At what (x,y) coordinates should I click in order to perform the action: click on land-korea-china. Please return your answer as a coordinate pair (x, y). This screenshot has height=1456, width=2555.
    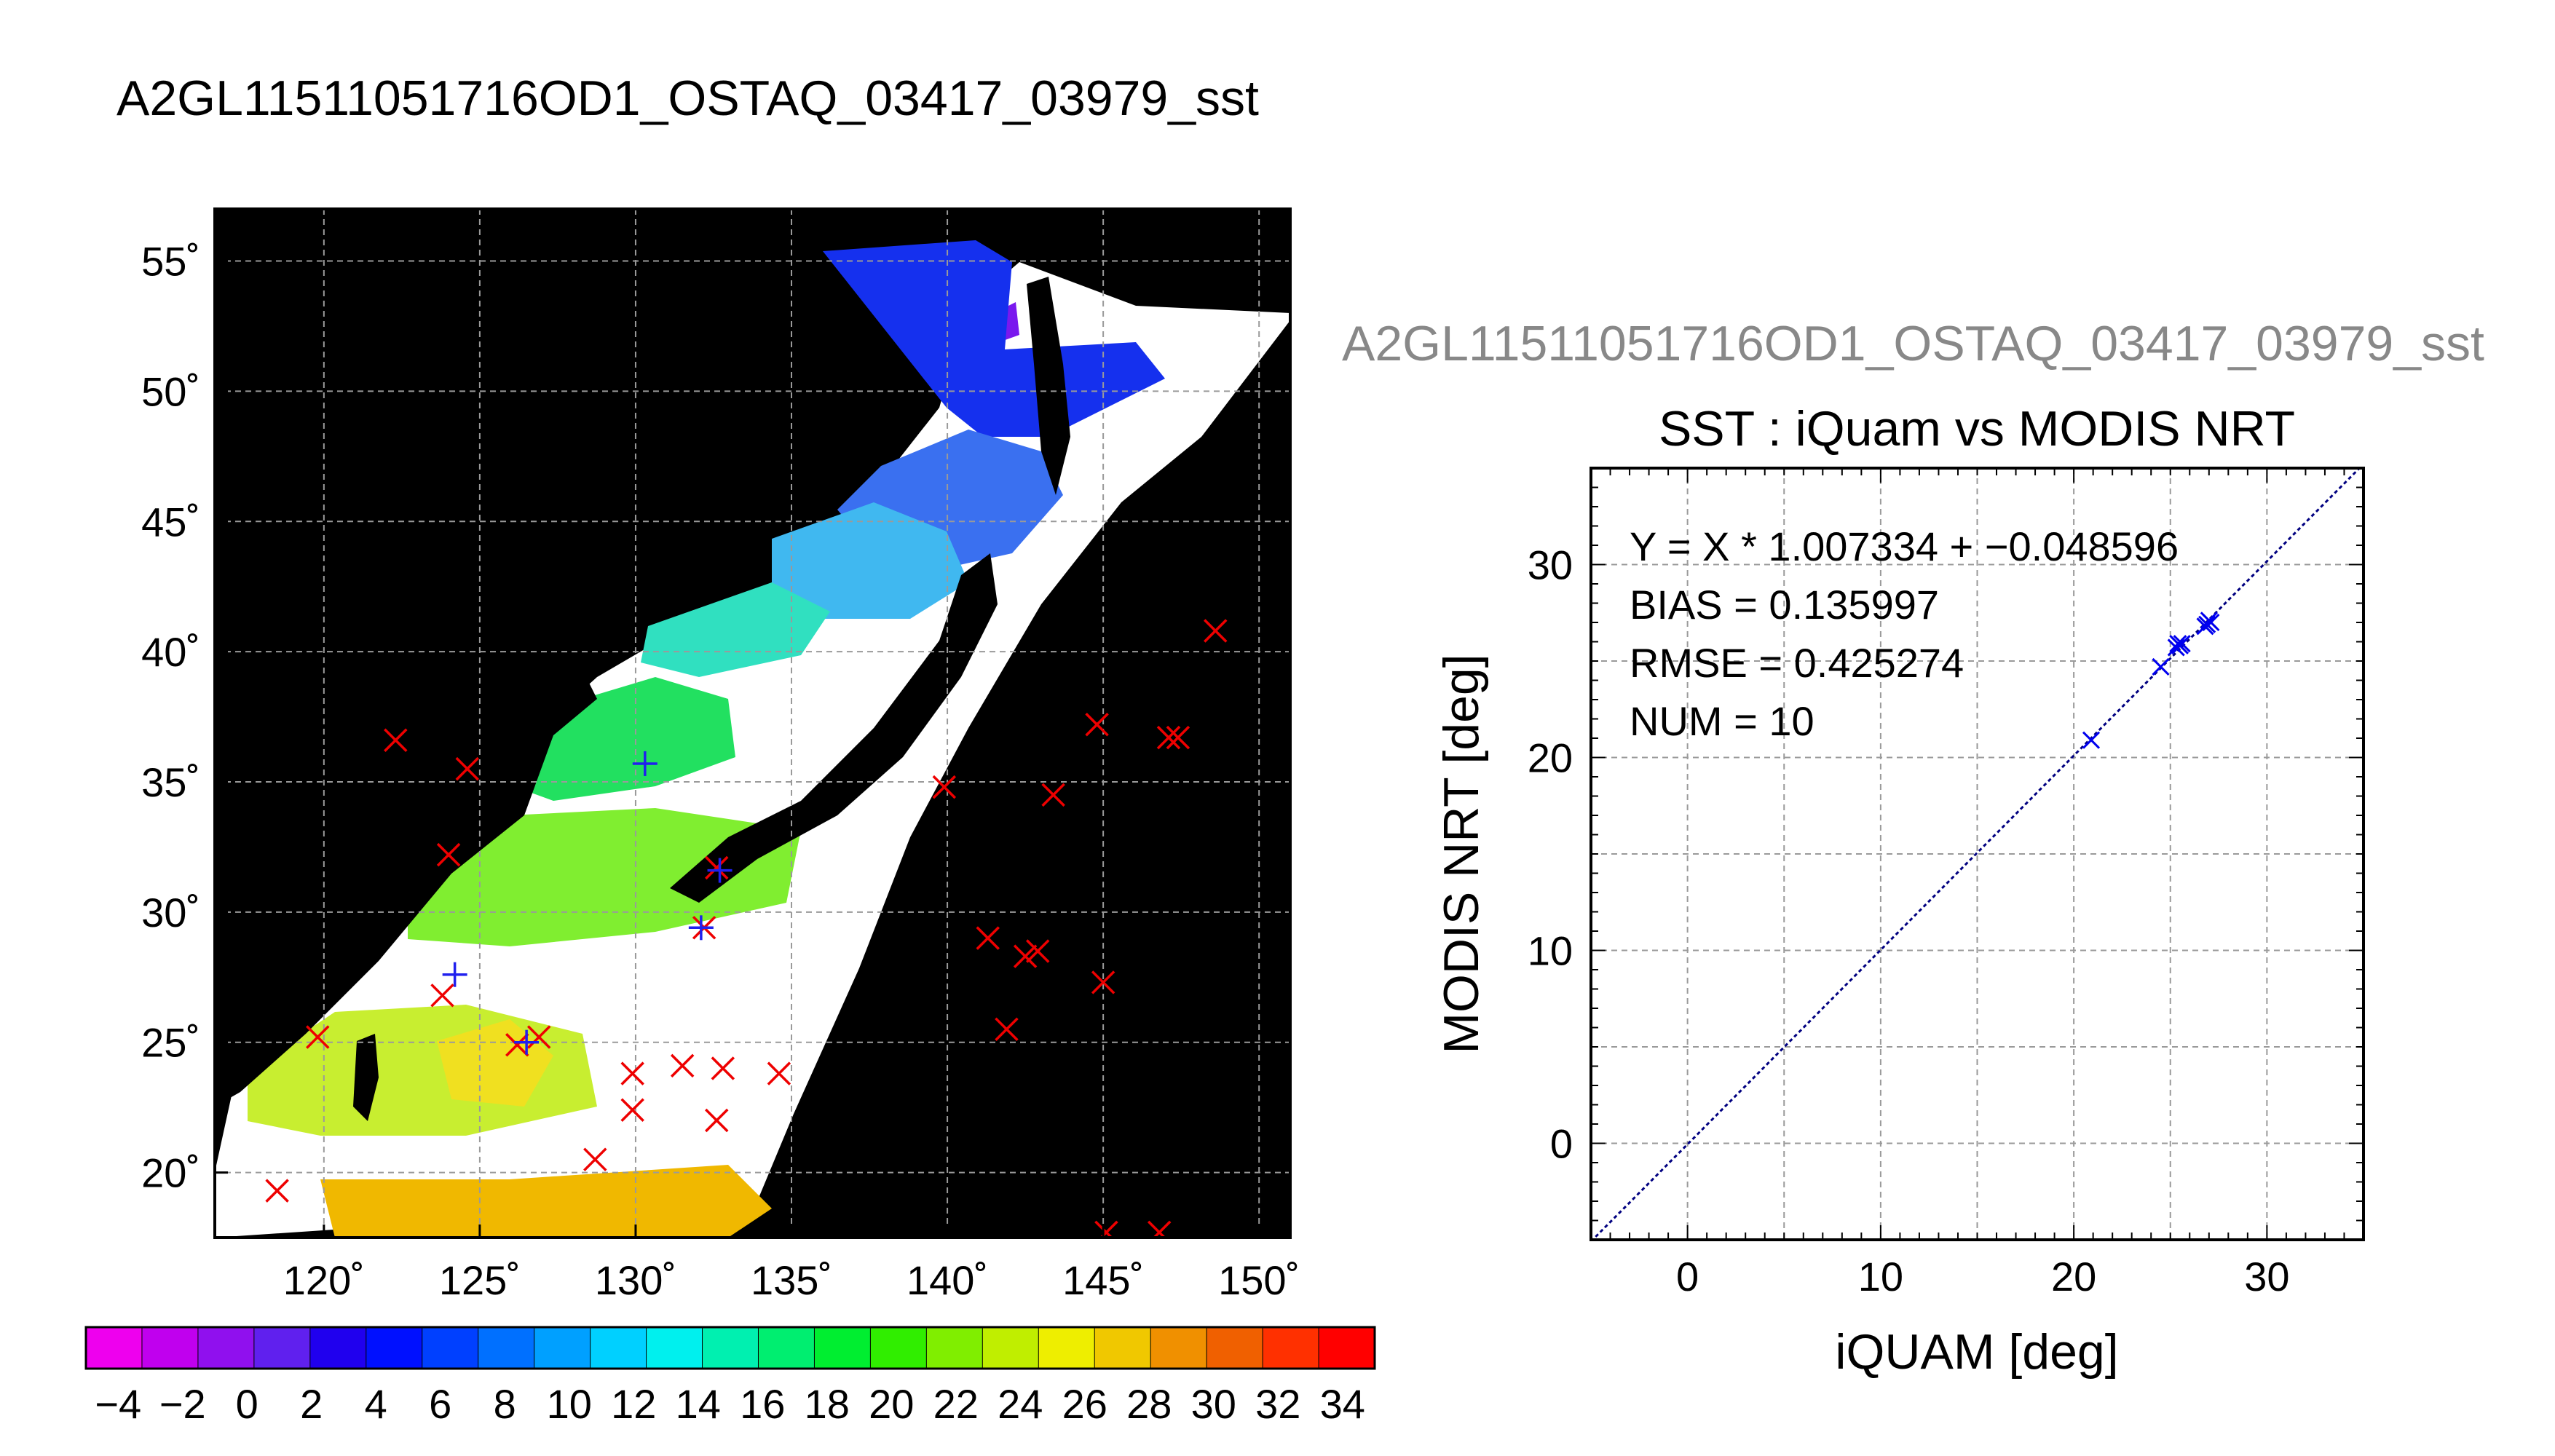
    Looking at the image, I should click on (406, 874).